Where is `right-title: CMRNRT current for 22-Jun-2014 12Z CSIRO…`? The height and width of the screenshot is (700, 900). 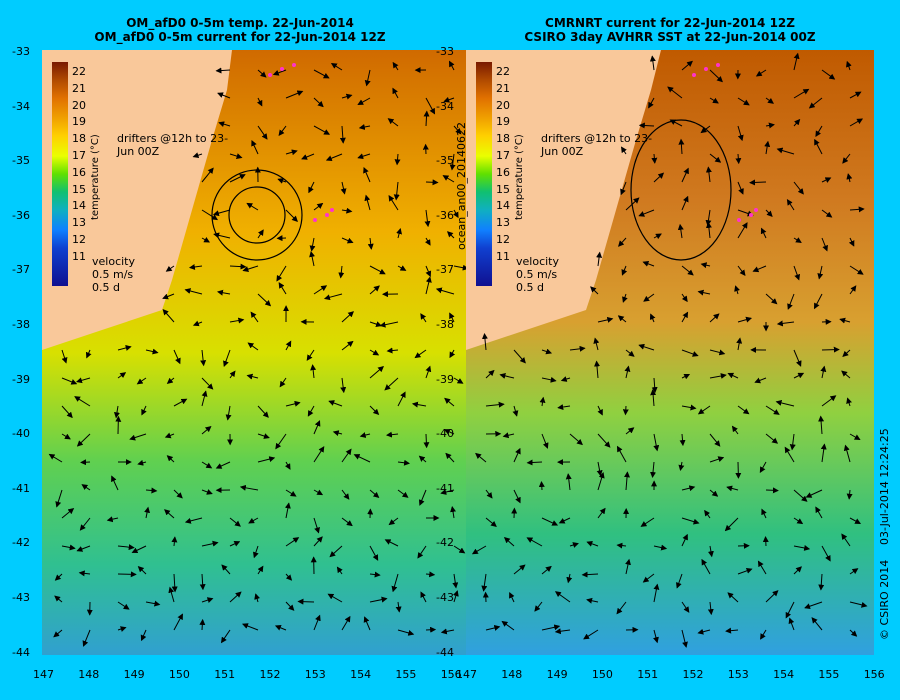
right-title: CMRNRT current for 22-Jun-2014 12Z CSIRO… is located at coordinates (670, 30).